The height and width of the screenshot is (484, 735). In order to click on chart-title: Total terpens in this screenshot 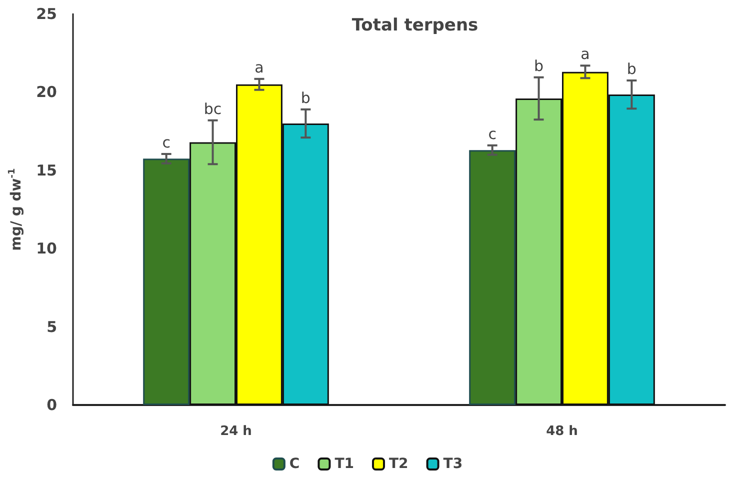, I will do `click(415, 26)`.